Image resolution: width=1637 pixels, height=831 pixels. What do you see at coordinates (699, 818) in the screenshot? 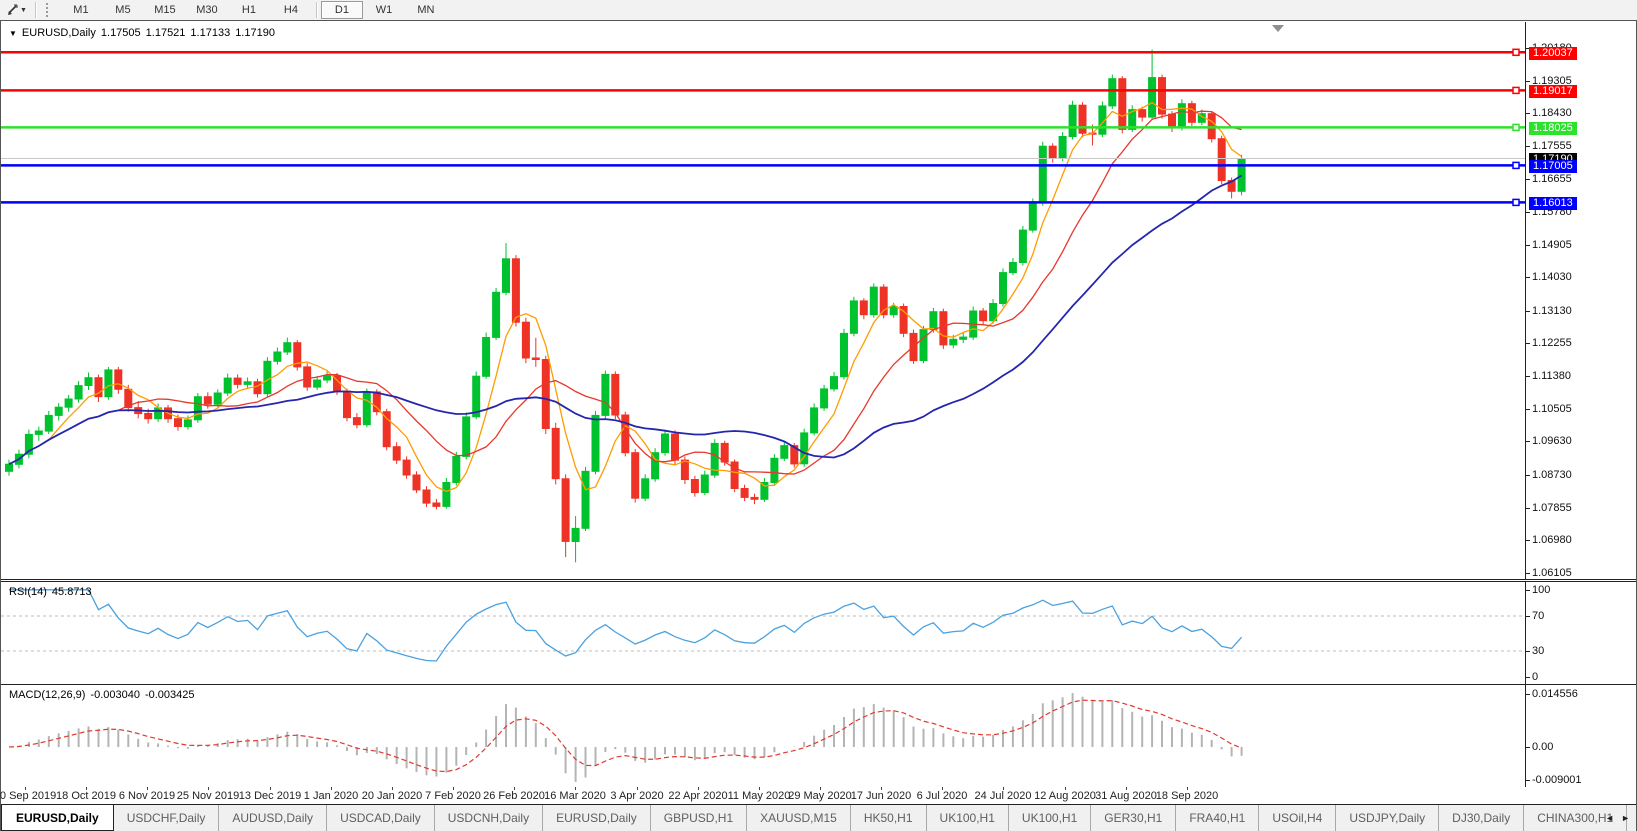
I see `chart-tab-gbpusd-h1: GBPUSD,H1` at bounding box center [699, 818].